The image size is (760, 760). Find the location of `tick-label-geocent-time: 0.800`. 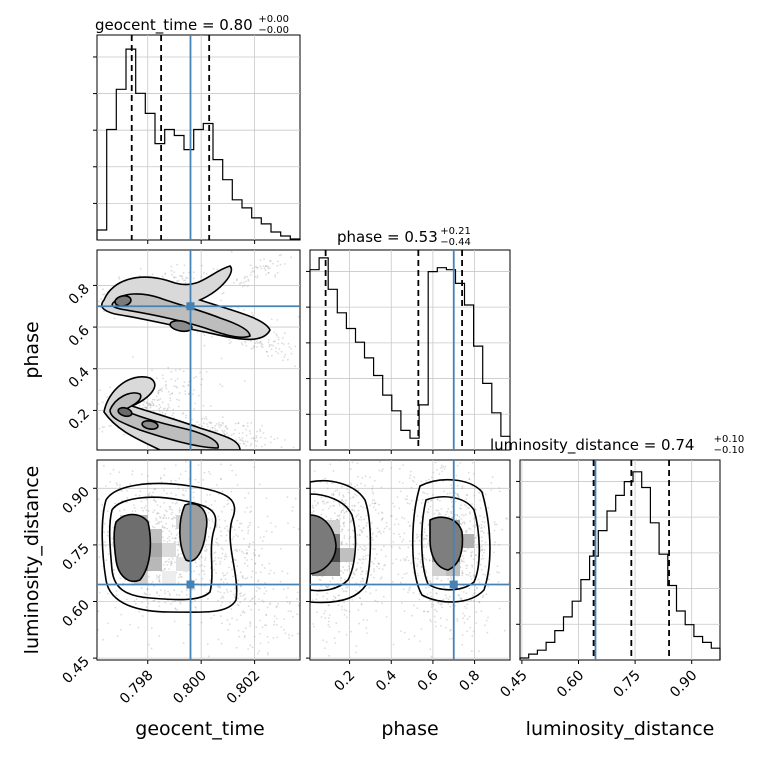

tick-label-geocent-time: 0.800 is located at coordinates (190, 688).